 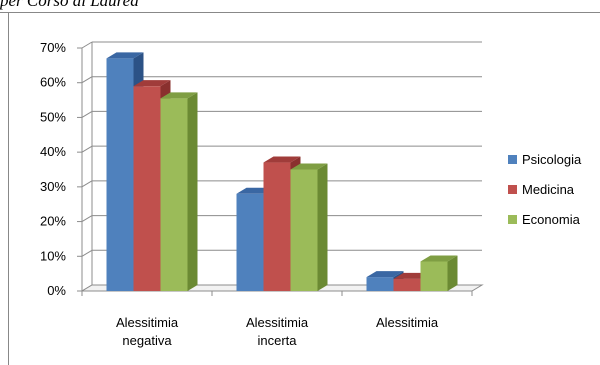 What do you see at coordinates (53, 151) in the screenshot?
I see `y-tick-label: 40%` at bounding box center [53, 151].